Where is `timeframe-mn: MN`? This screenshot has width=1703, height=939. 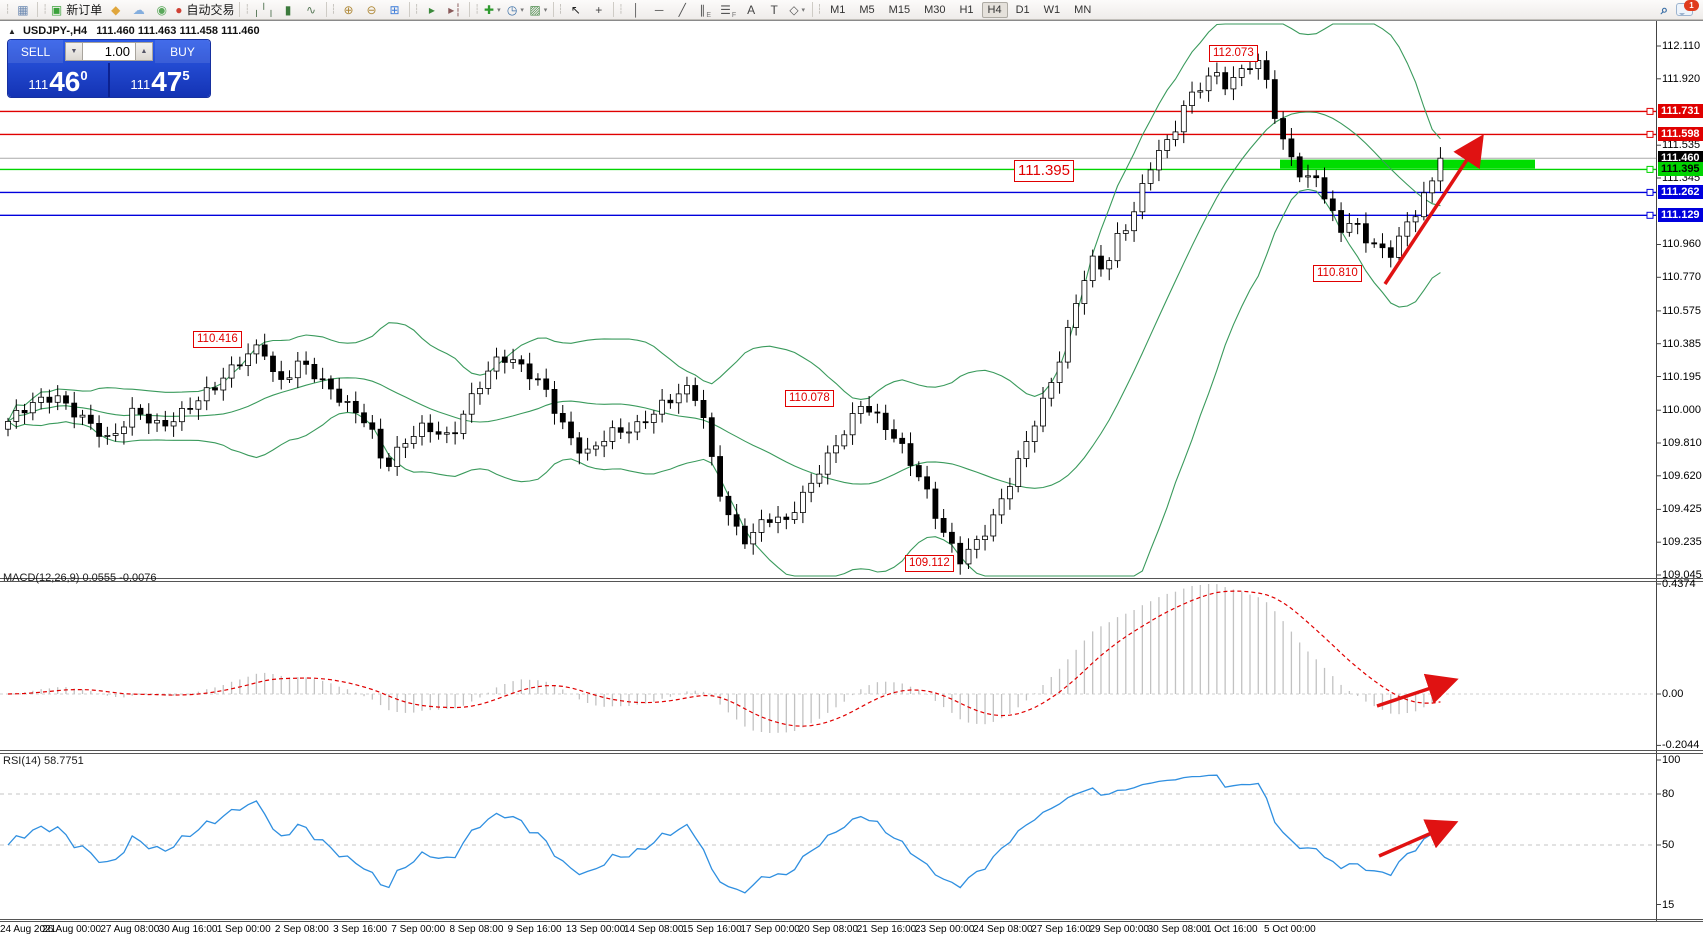 timeframe-mn: MN is located at coordinates (1083, 9).